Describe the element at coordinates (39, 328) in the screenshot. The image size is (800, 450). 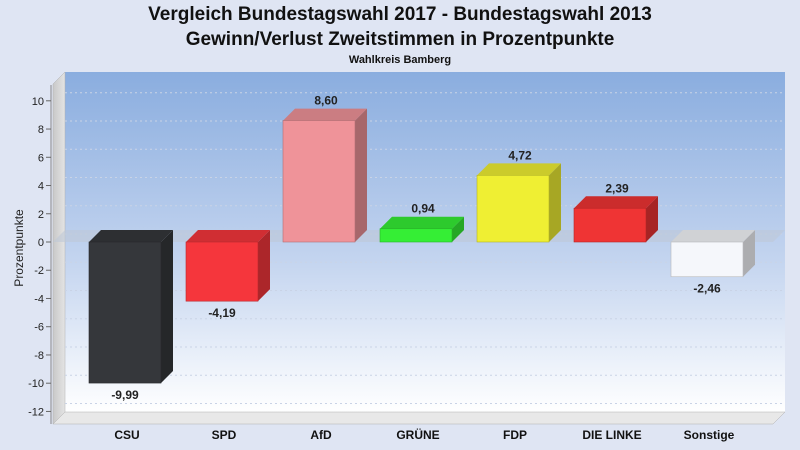
I see `y-tick-label: -6` at that location.